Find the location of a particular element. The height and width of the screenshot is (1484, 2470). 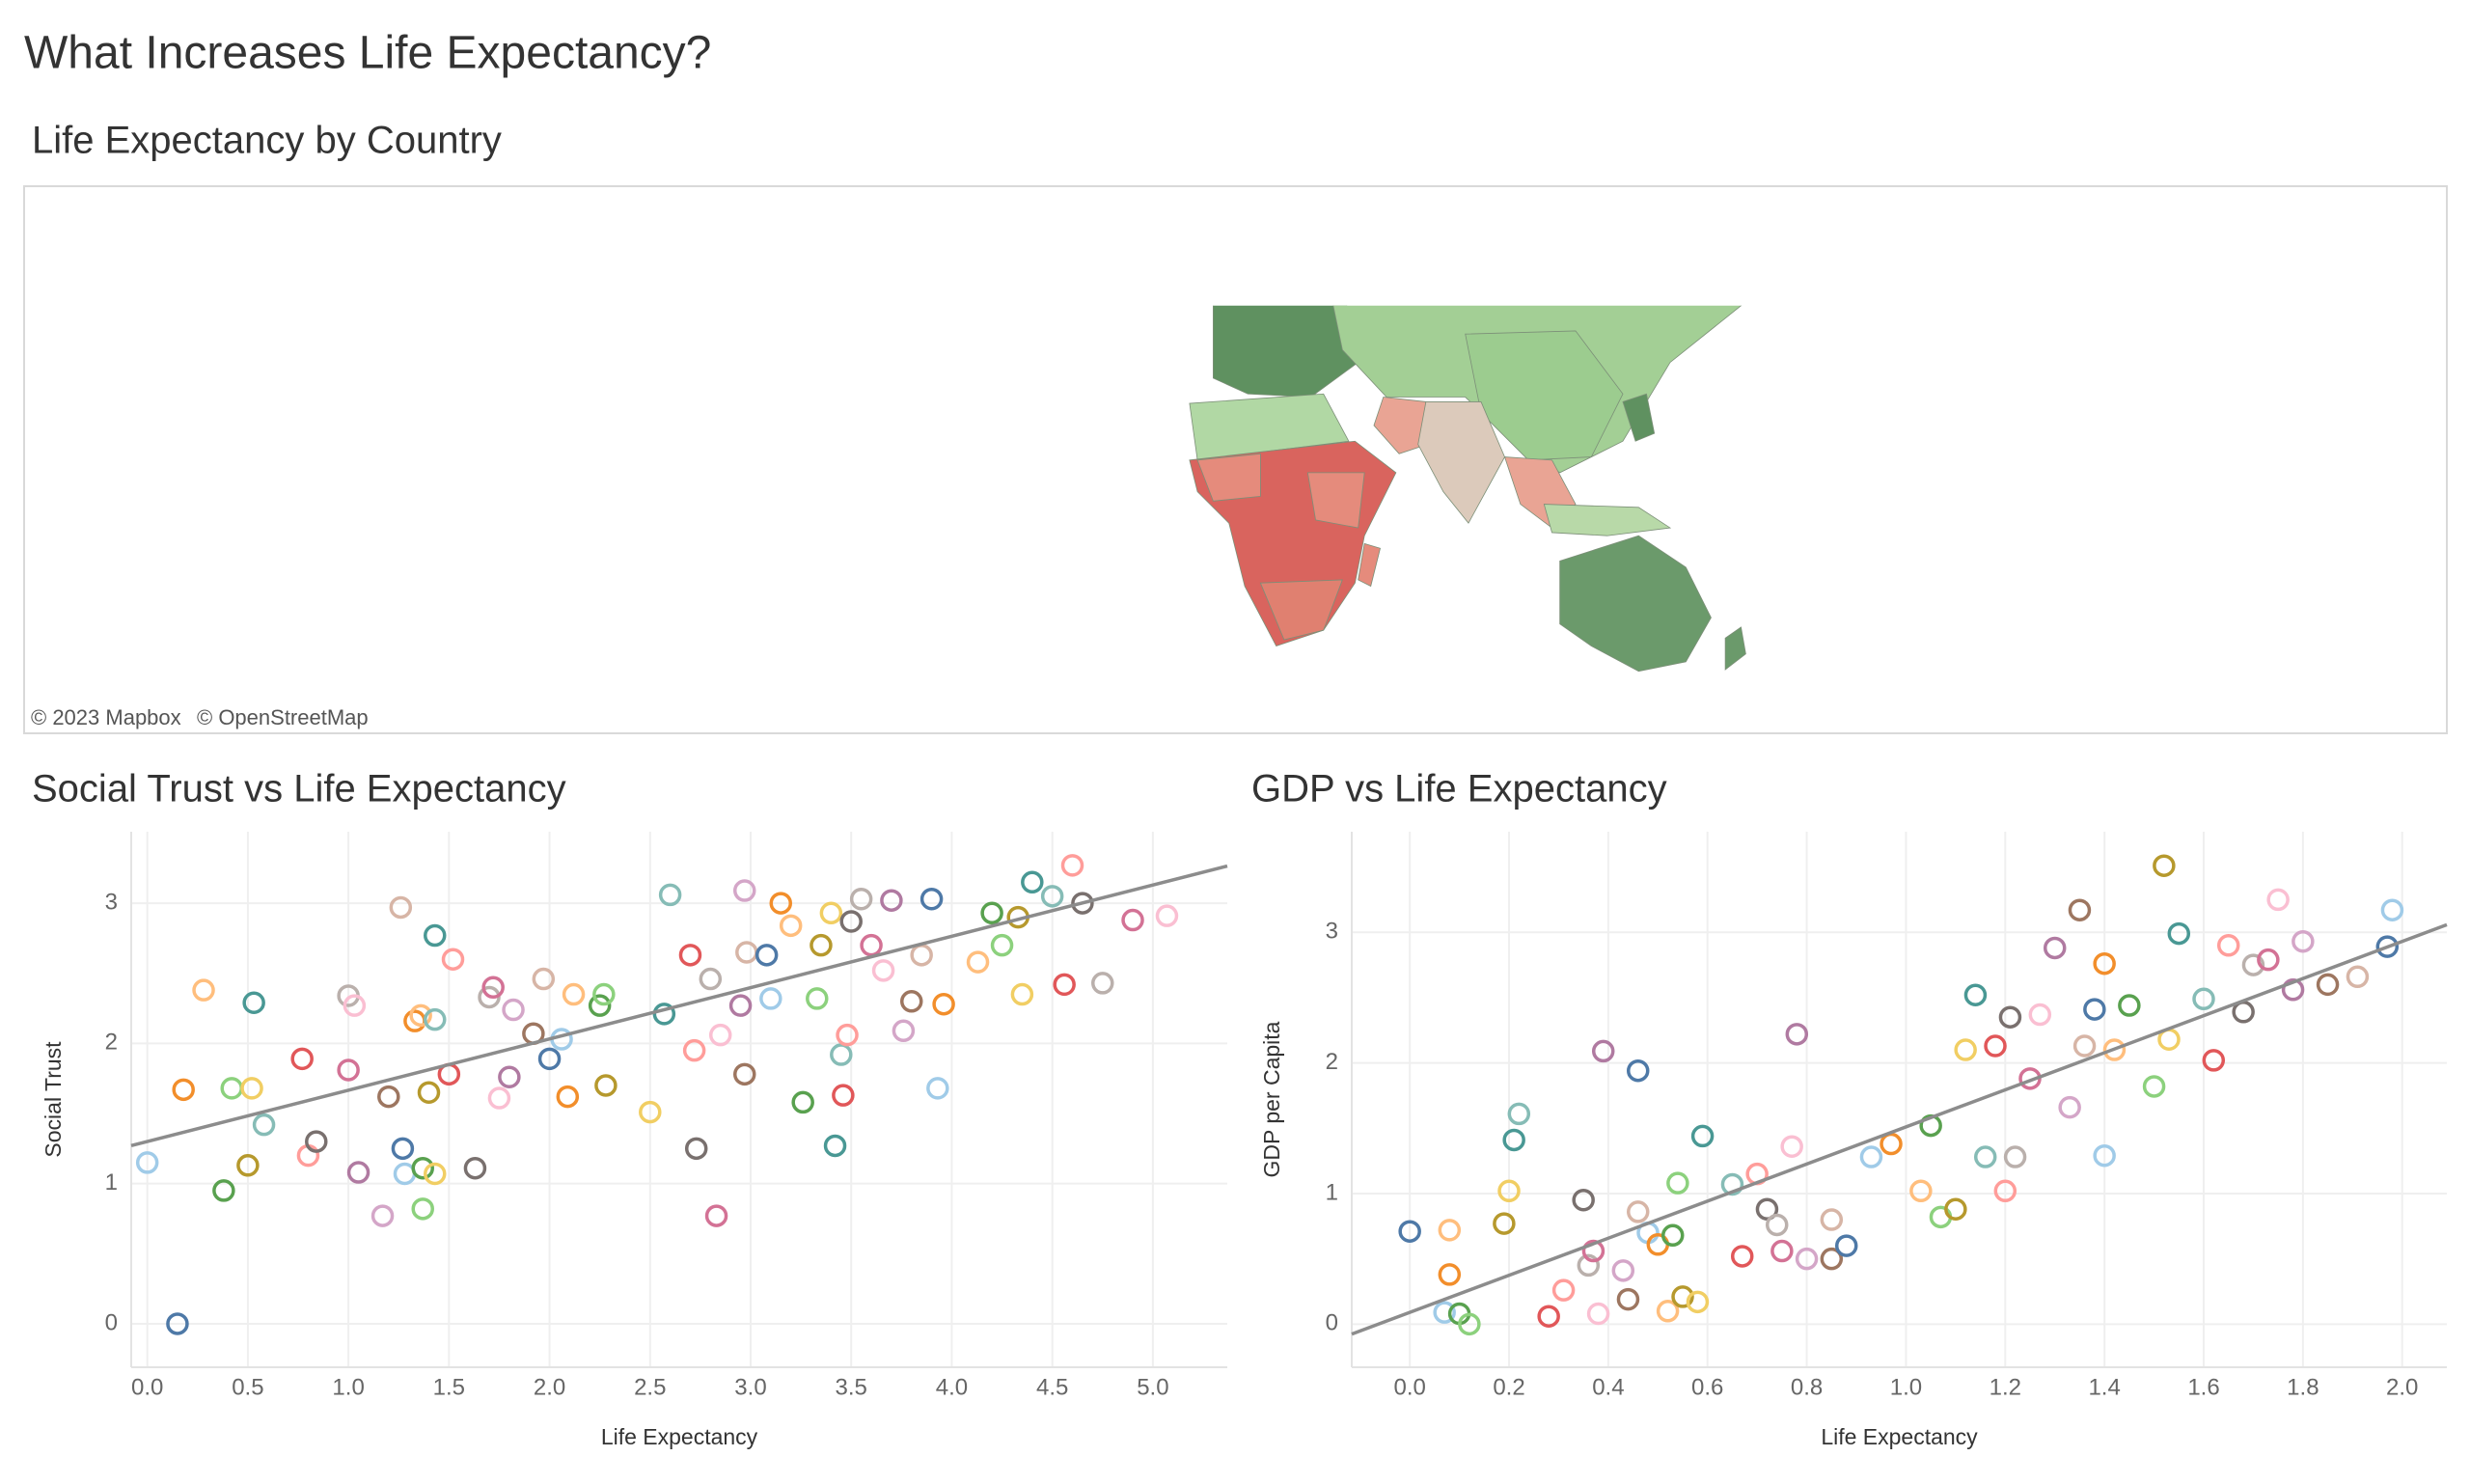

japan is located at coordinates (1639, 417).